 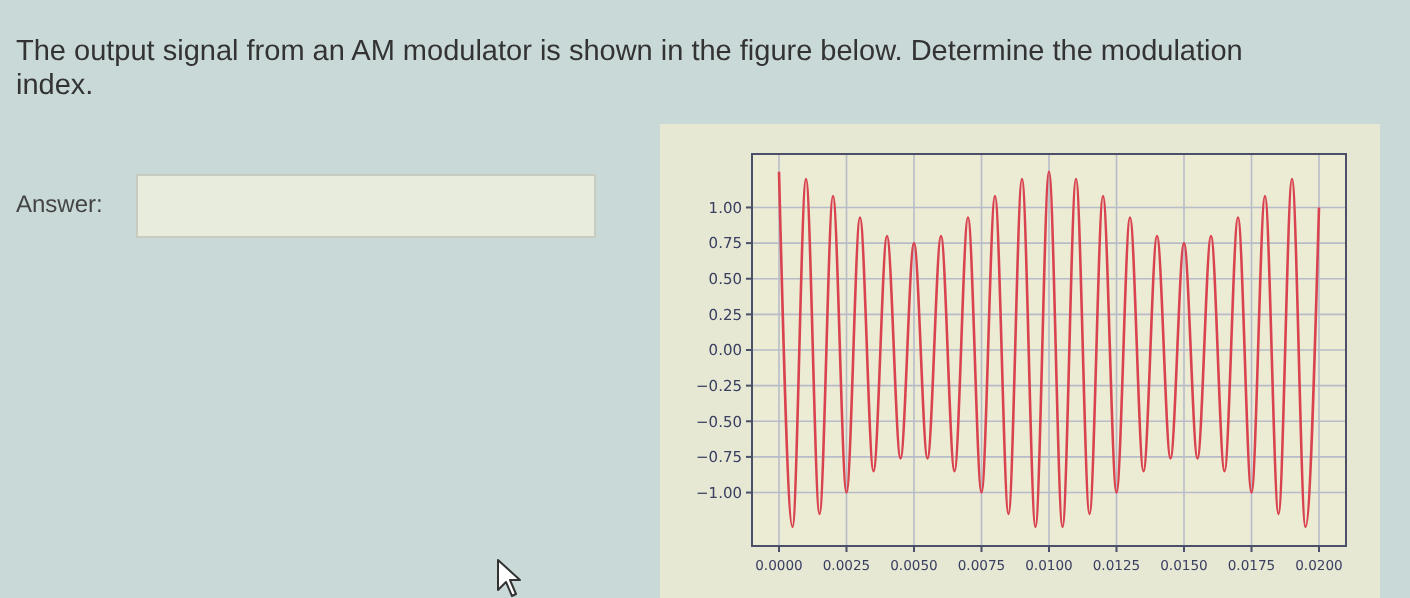 What do you see at coordinates (630, 70) in the screenshot?
I see `chart-title: The output signal from an AM modulator is shown in the figure below. Determine the modulation index.` at bounding box center [630, 70].